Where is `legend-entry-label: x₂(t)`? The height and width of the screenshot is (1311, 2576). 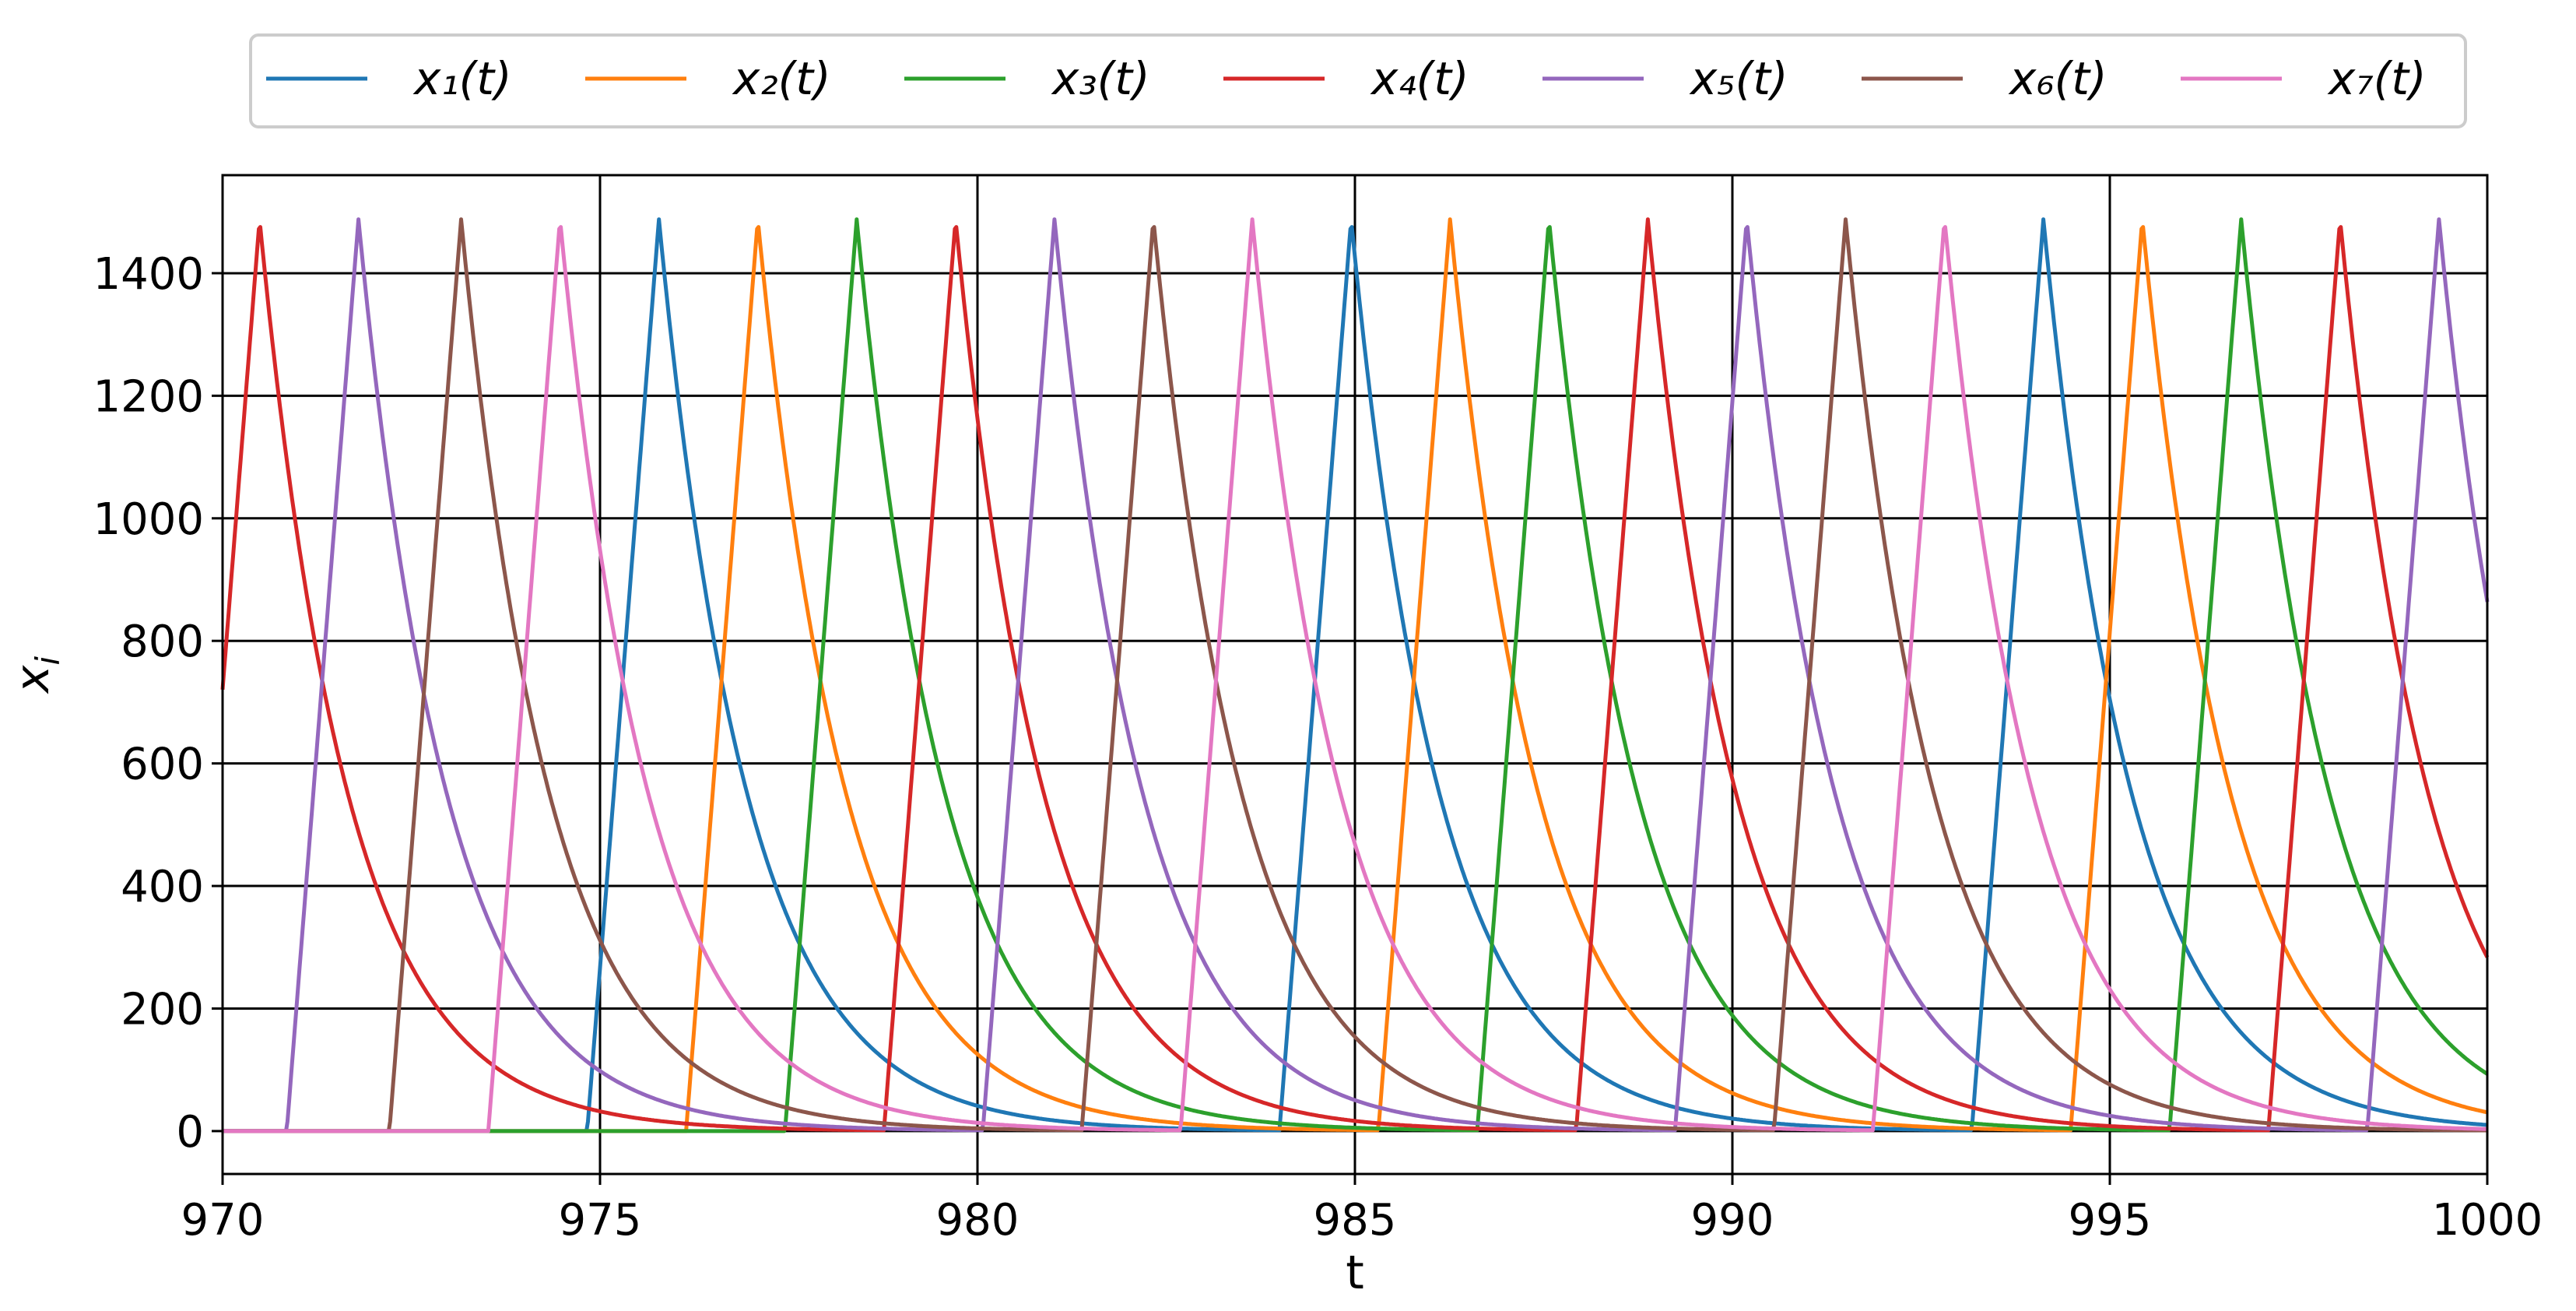
legend-entry-label: x₂(t) is located at coordinates (782, 78).